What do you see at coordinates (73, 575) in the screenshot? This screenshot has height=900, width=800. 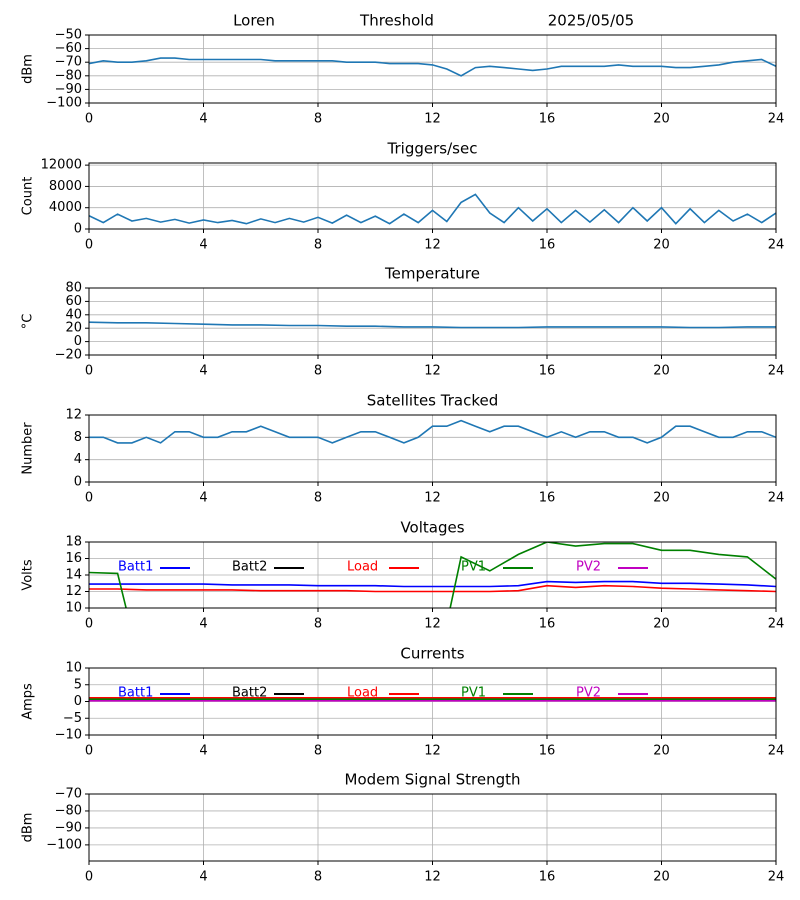 I see `y-tick-label: 14` at bounding box center [73, 575].